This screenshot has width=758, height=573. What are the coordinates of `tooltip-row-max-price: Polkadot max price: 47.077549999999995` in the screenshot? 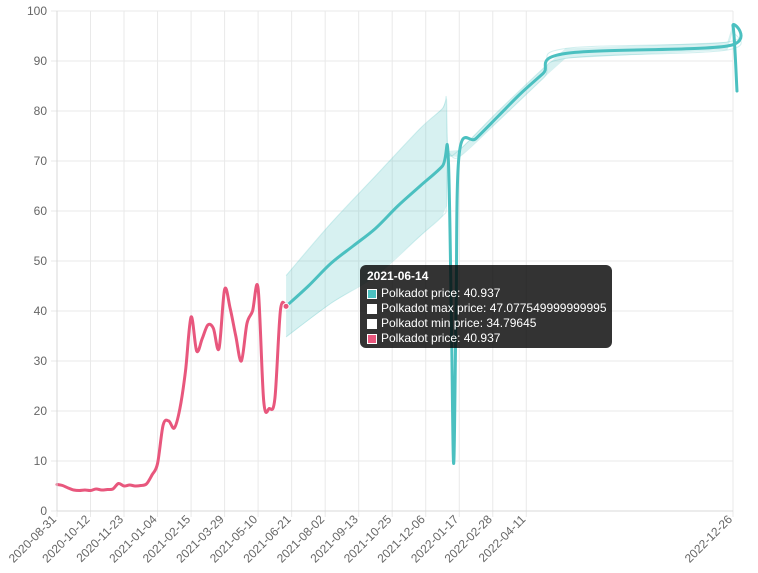 It's located at (487, 308).